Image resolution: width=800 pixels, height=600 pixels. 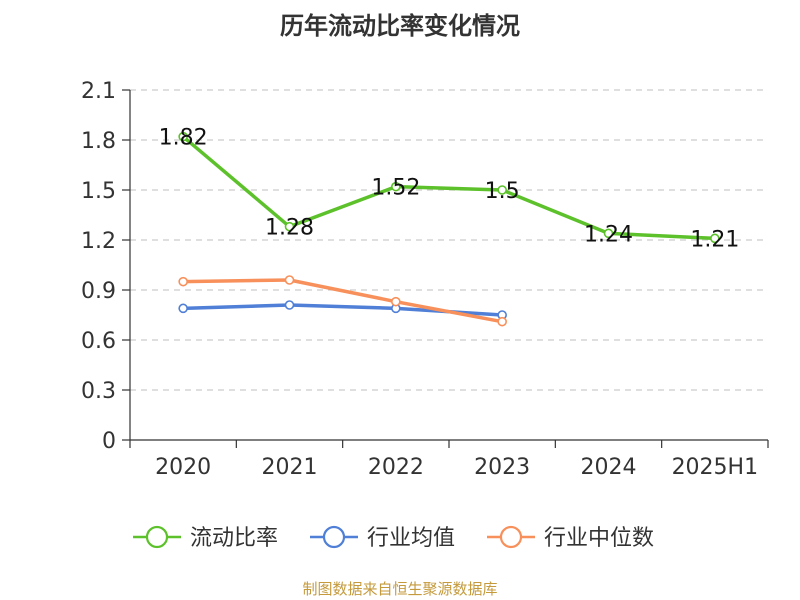 What do you see at coordinates (234, 538) in the screenshot?
I see `legend-label-0: 流动比率` at bounding box center [234, 538].